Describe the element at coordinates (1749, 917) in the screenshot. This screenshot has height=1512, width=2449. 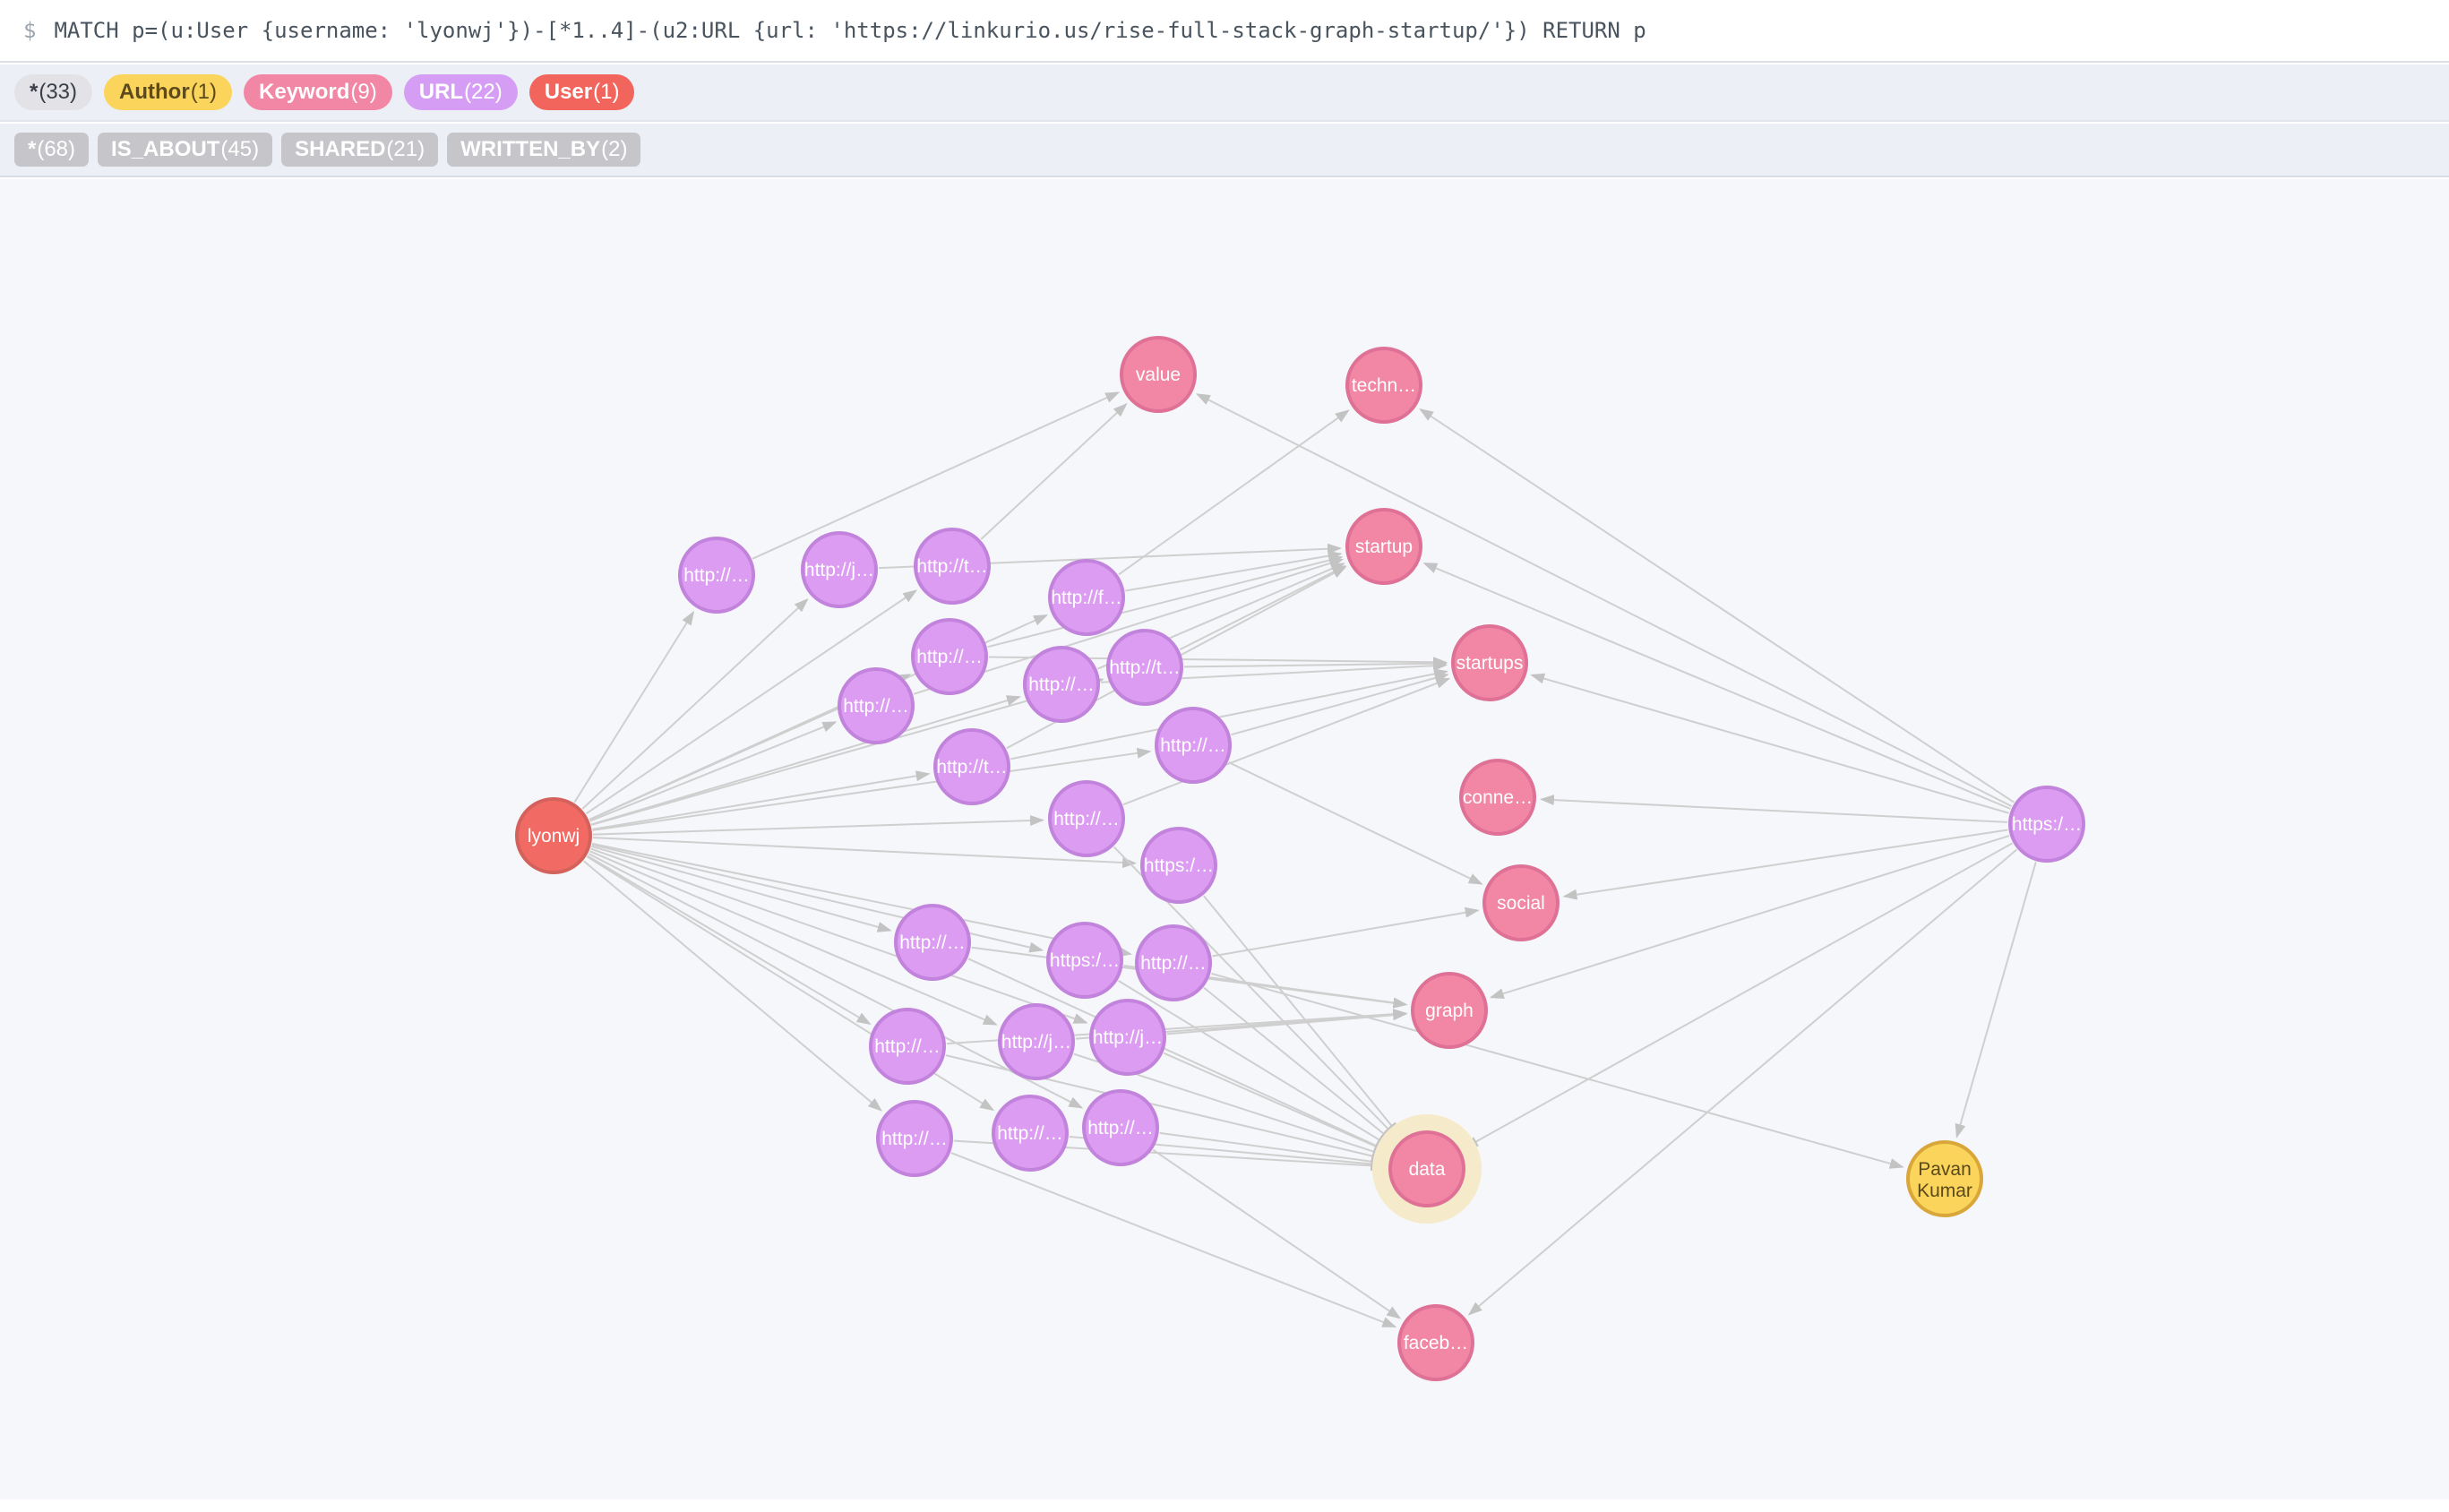
I see `graph-edge-IS_ABOUT-p22-k7` at that location.